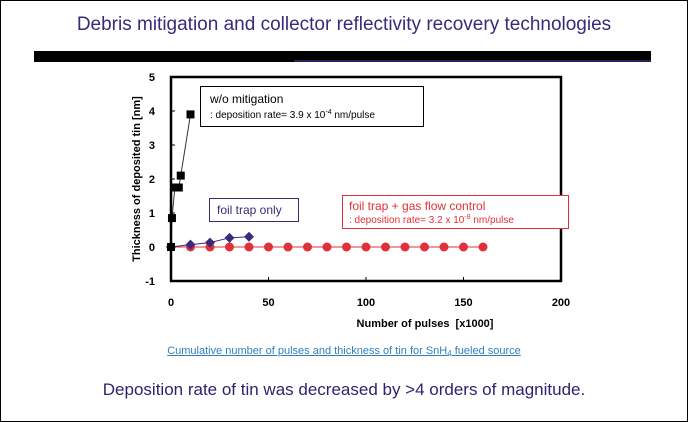  What do you see at coordinates (486, 351) in the screenshot?
I see `caption-text-end: fueled source` at bounding box center [486, 351].